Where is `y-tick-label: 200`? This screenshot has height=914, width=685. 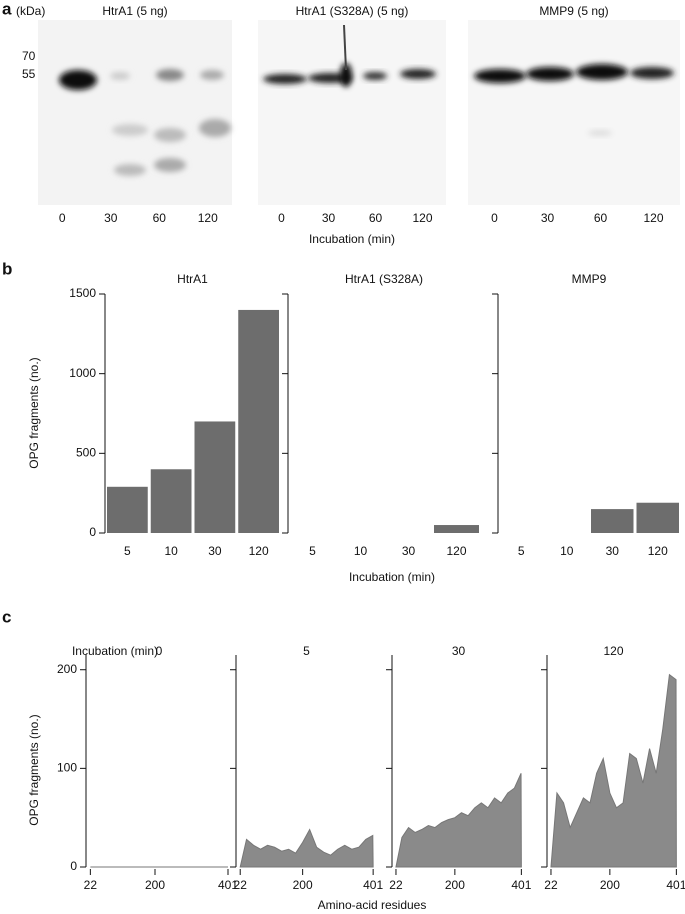
y-tick-label: 200 is located at coordinates (67, 669).